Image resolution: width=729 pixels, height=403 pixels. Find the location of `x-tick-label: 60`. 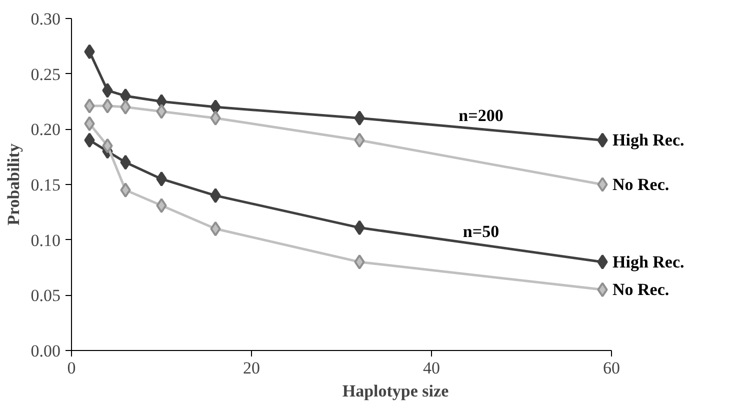

x-tick-label: 60 is located at coordinates (611, 368).